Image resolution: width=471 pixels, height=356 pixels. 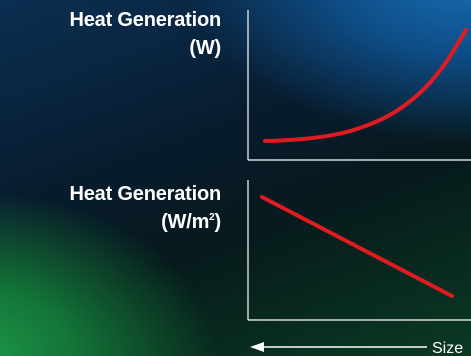 I want to click on top-chart-series-line, so click(x=365, y=85).